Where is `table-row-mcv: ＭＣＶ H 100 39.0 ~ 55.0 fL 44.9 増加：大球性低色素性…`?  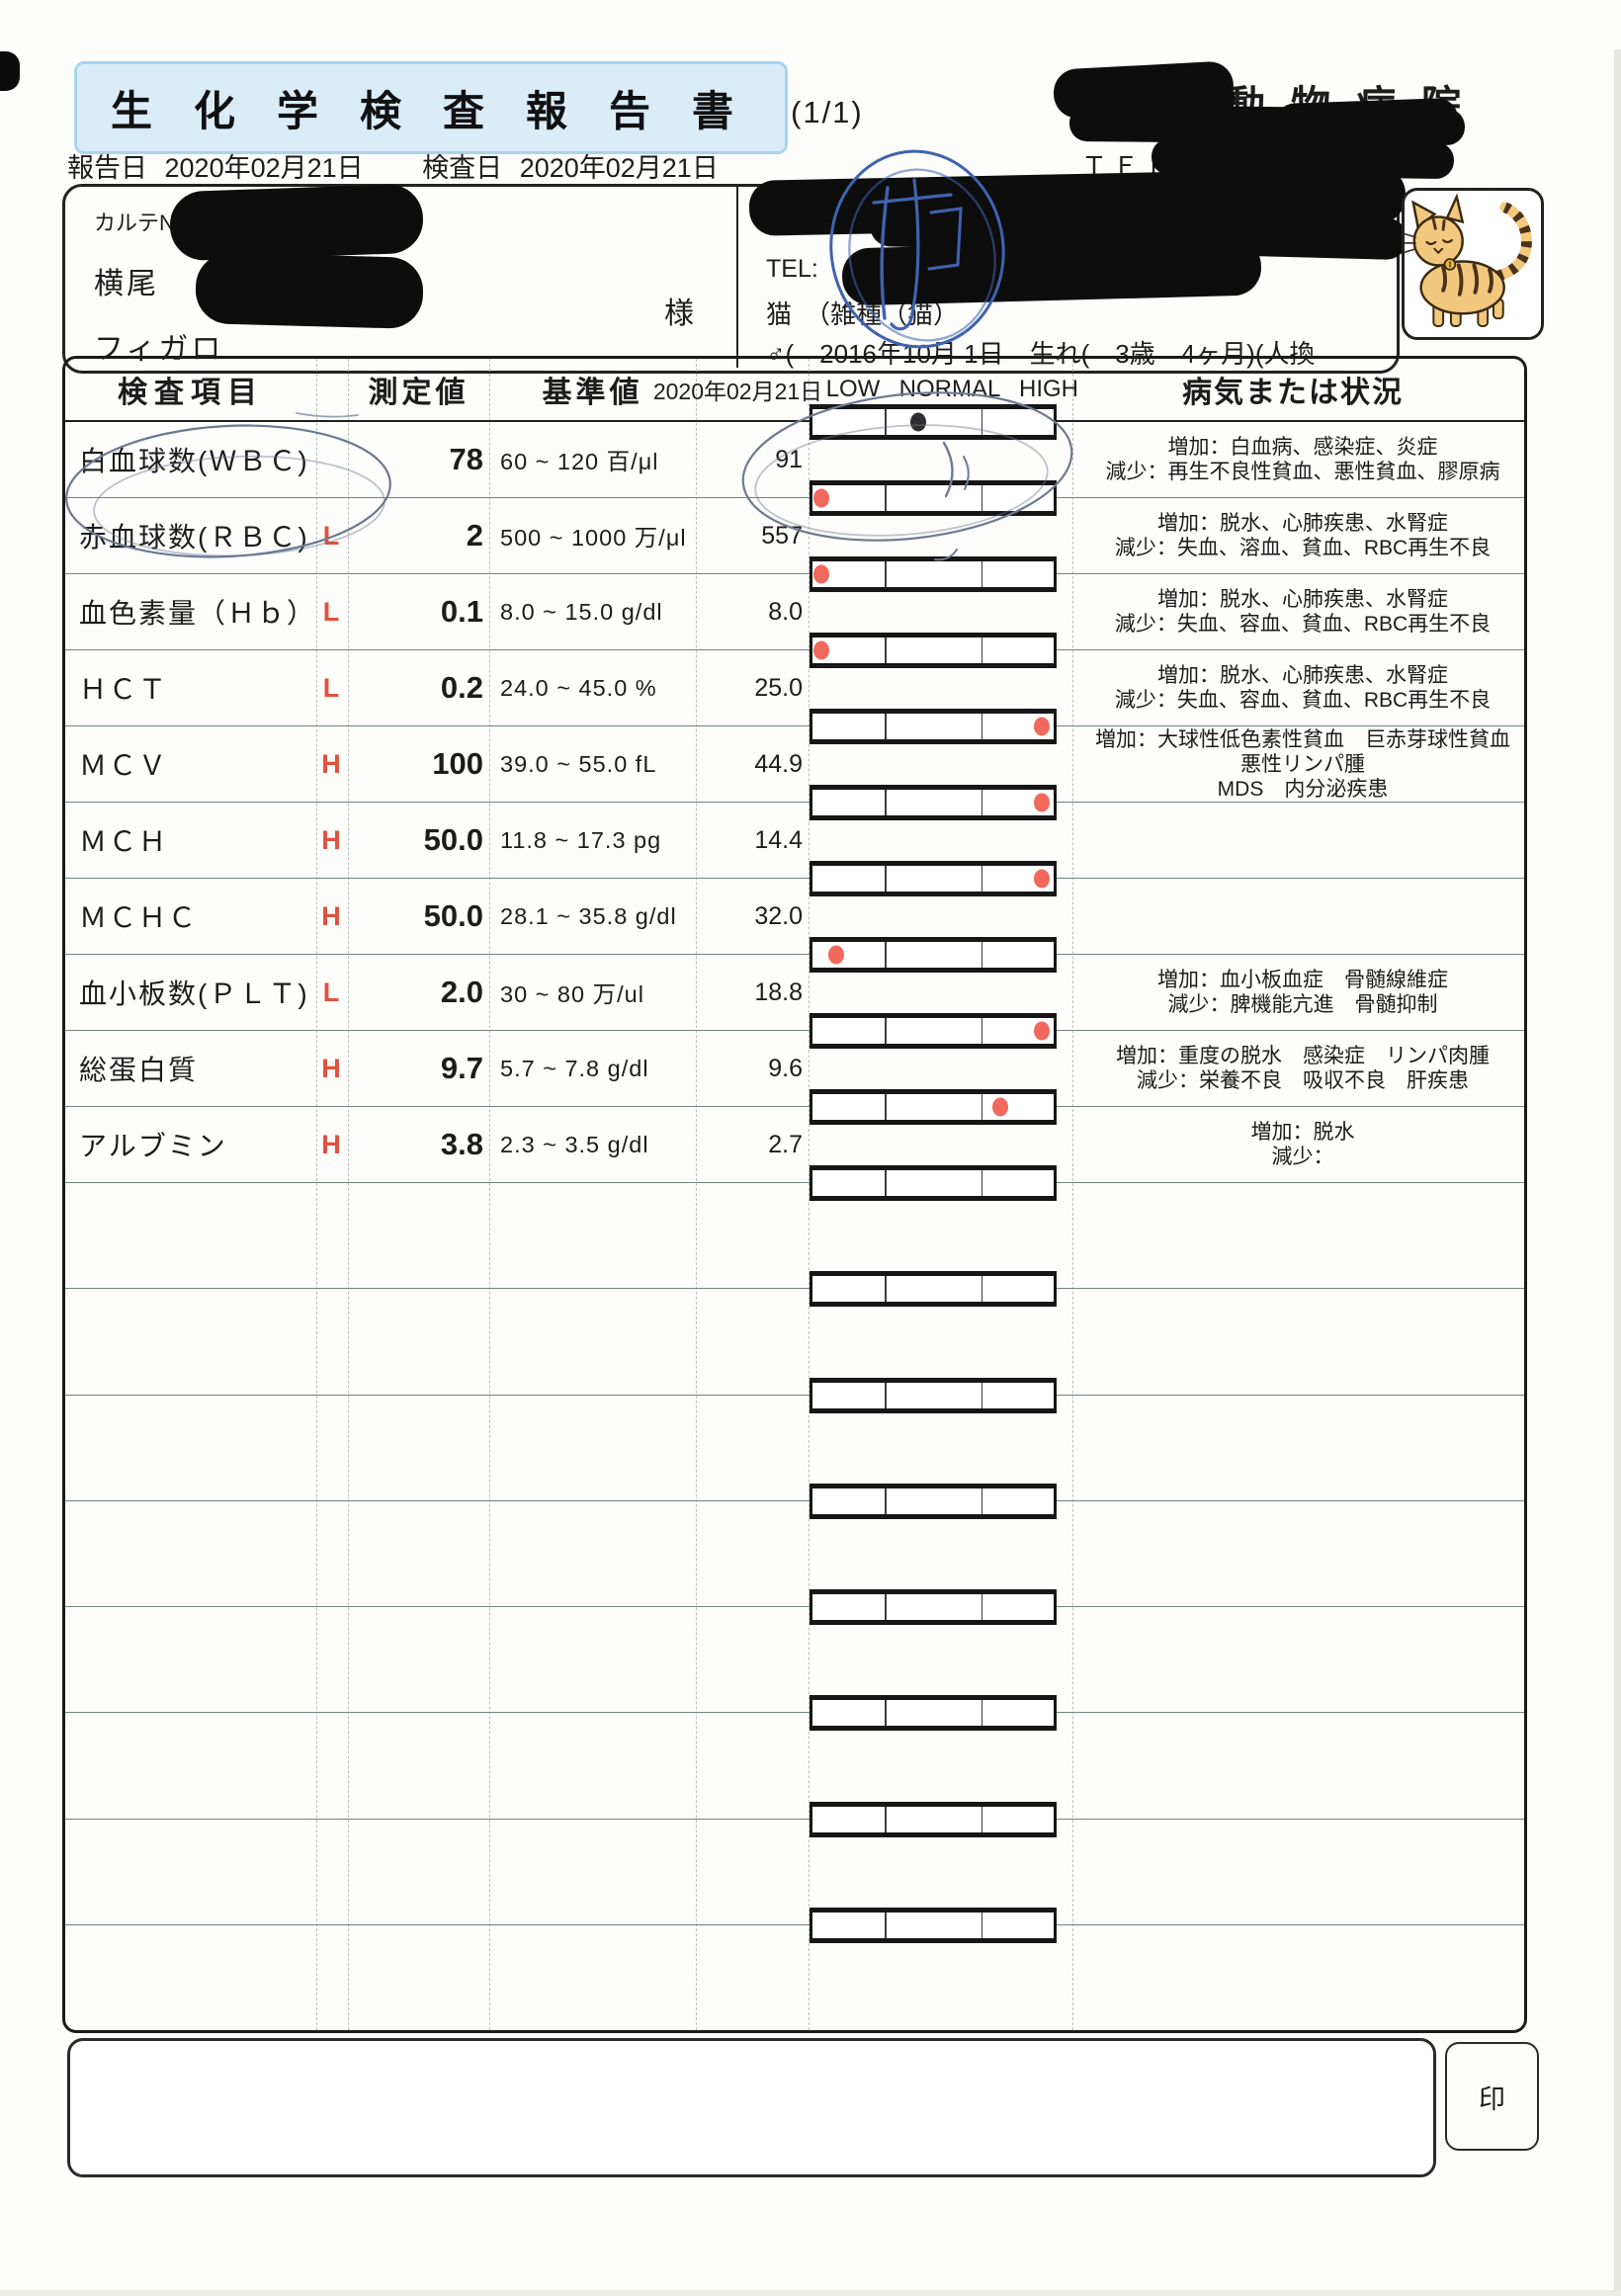
table-row-mcv: ＭＣＶ H 100 39.0 ~ 55.0 fL 44.9 増加：大球性低色素性… is located at coordinates (794, 756).